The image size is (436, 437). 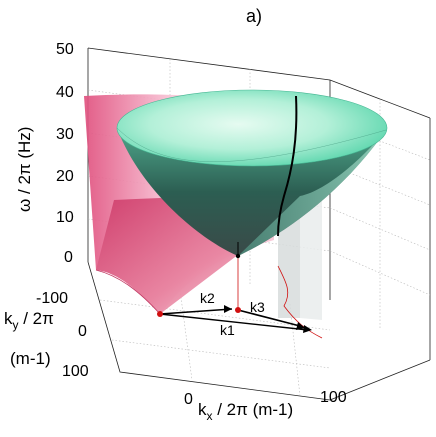 What do you see at coordinates (227, 330) in the screenshot?
I see `k1-label: k1` at bounding box center [227, 330].